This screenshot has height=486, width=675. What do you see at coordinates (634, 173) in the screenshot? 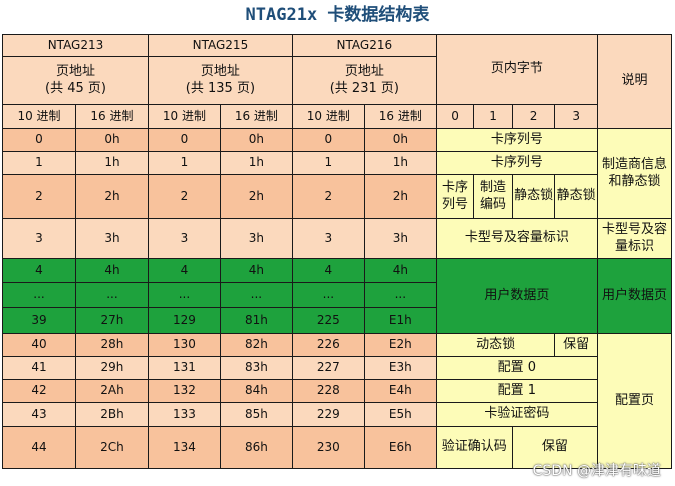
I see `desc-manufacturer: 制造商信息和静态锁` at bounding box center [634, 173].